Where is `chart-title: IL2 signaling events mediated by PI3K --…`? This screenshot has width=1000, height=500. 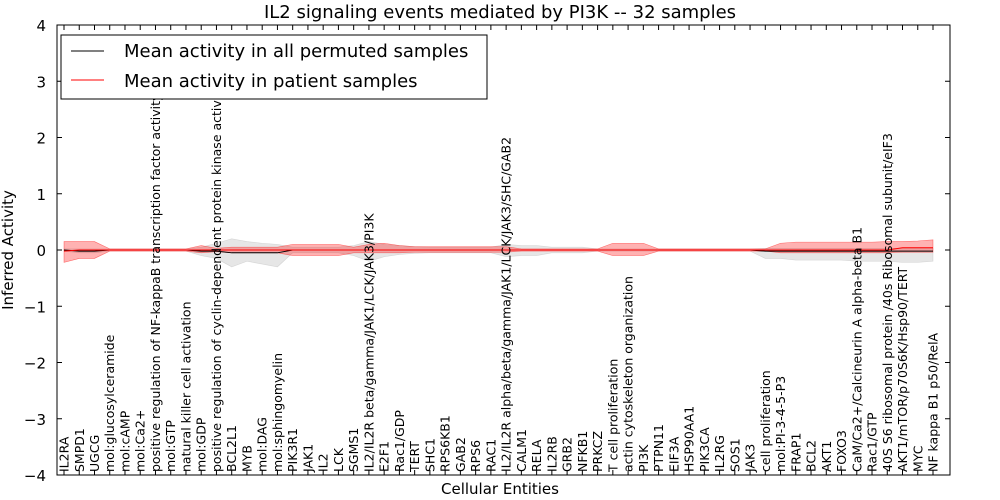 chart-title: IL2 signaling events mediated by PI3K --… is located at coordinates (500, 12).